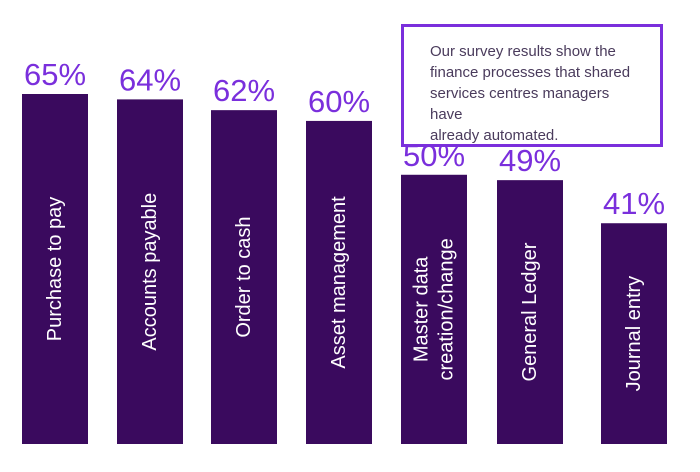 The height and width of the screenshot is (472, 700). What do you see at coordinates (150, 79) in the screenshot?
I see `value-label: 64%` at bounding box center [150, 79].